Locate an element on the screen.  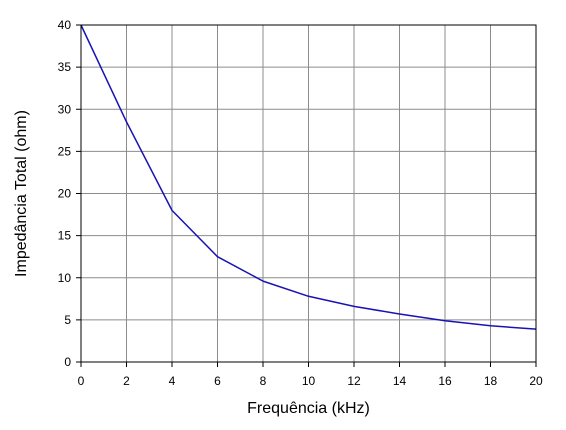
x-tick-label: 2 is located at coordinates (126, 381).